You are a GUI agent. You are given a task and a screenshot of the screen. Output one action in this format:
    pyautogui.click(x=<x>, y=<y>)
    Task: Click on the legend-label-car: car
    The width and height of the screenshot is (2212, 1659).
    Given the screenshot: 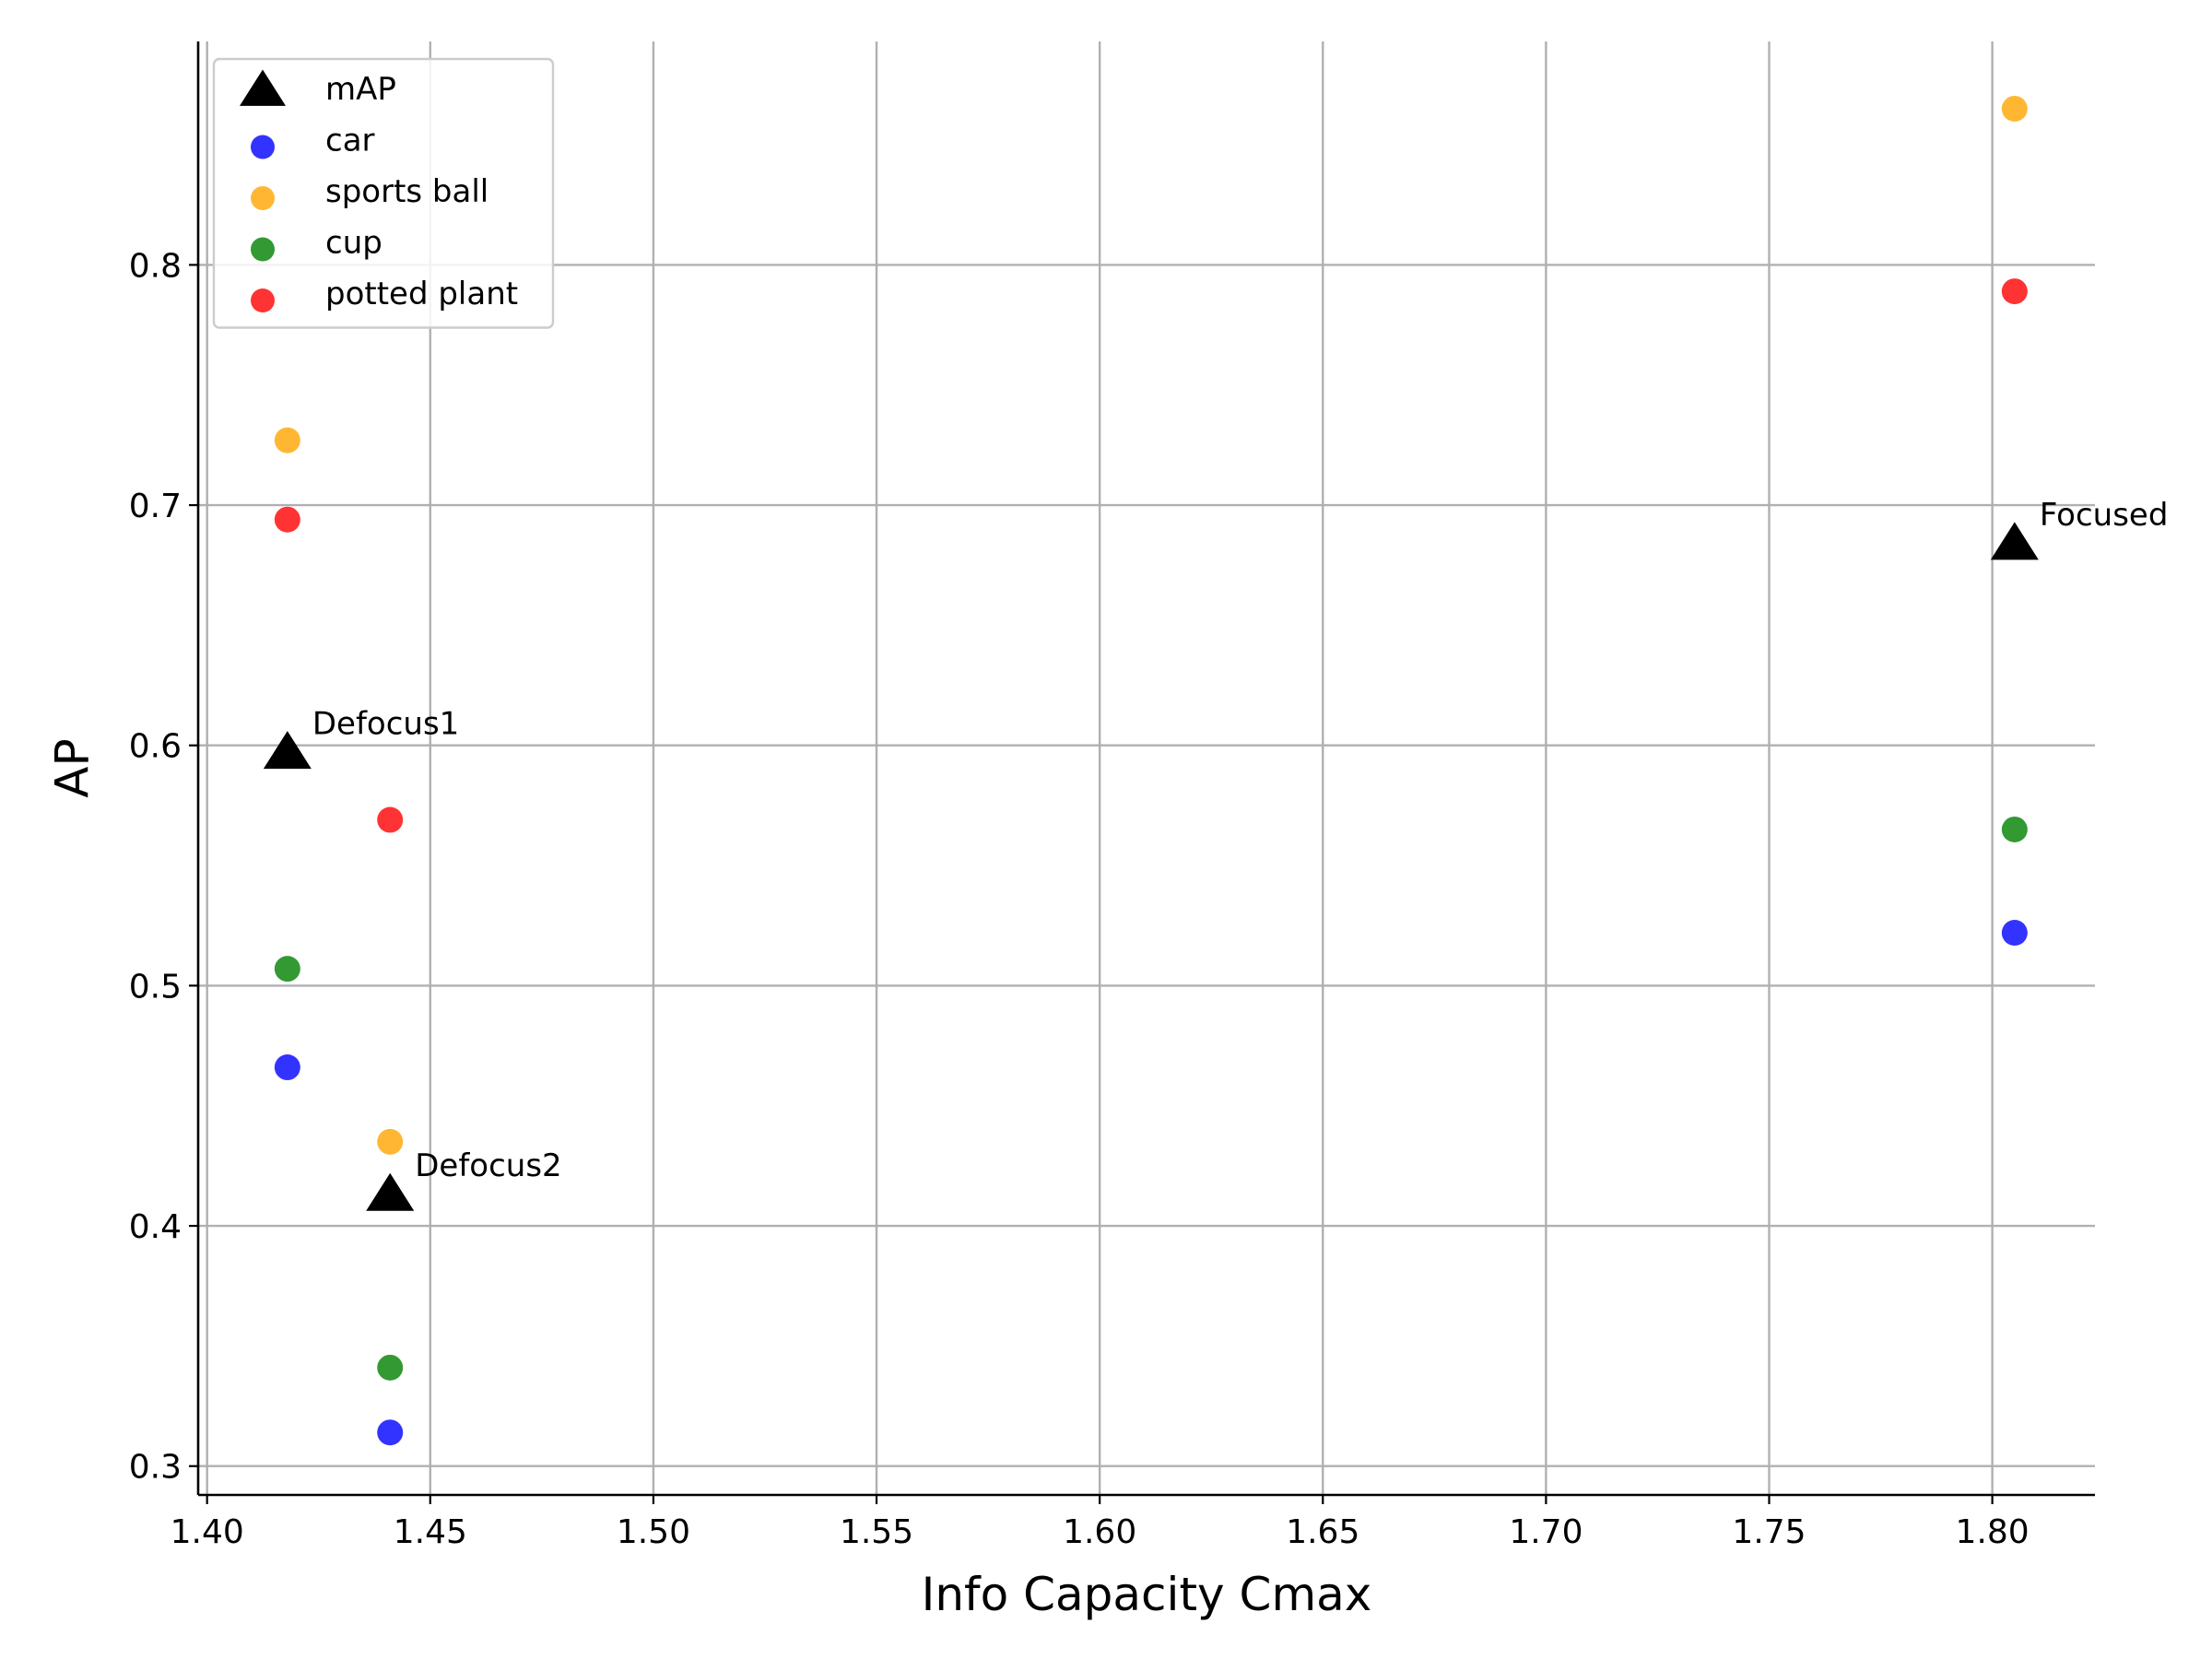 What is the action you would take?
    pyautogui.click(x=350, y=141)
    